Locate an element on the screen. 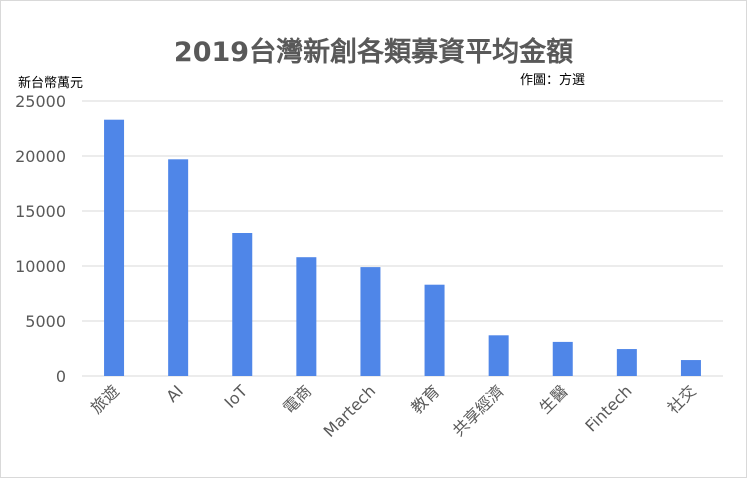  x-category-label: 生醫 is located at coordinates (554, 399).